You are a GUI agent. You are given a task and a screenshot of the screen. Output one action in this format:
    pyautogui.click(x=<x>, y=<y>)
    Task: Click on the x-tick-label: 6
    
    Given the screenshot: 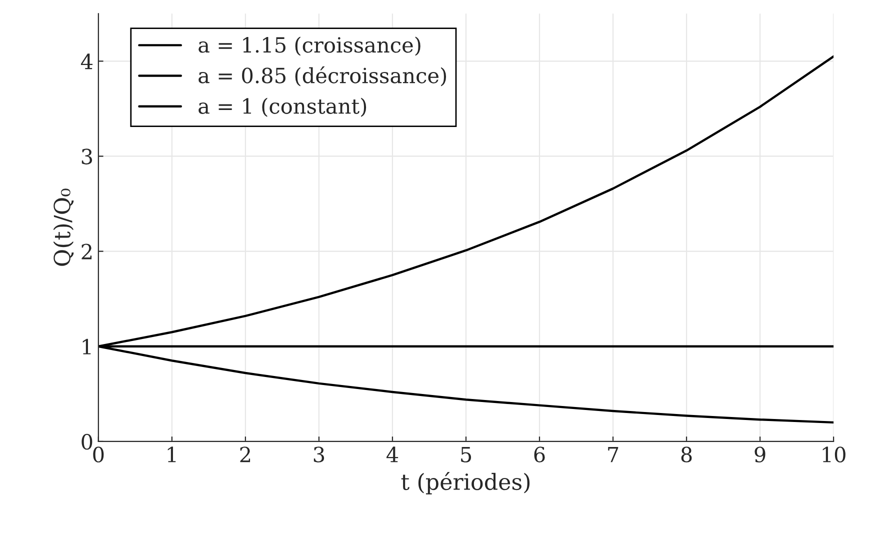 What is the action you would take?
    pyautogui.click(x=539, y=454)
    